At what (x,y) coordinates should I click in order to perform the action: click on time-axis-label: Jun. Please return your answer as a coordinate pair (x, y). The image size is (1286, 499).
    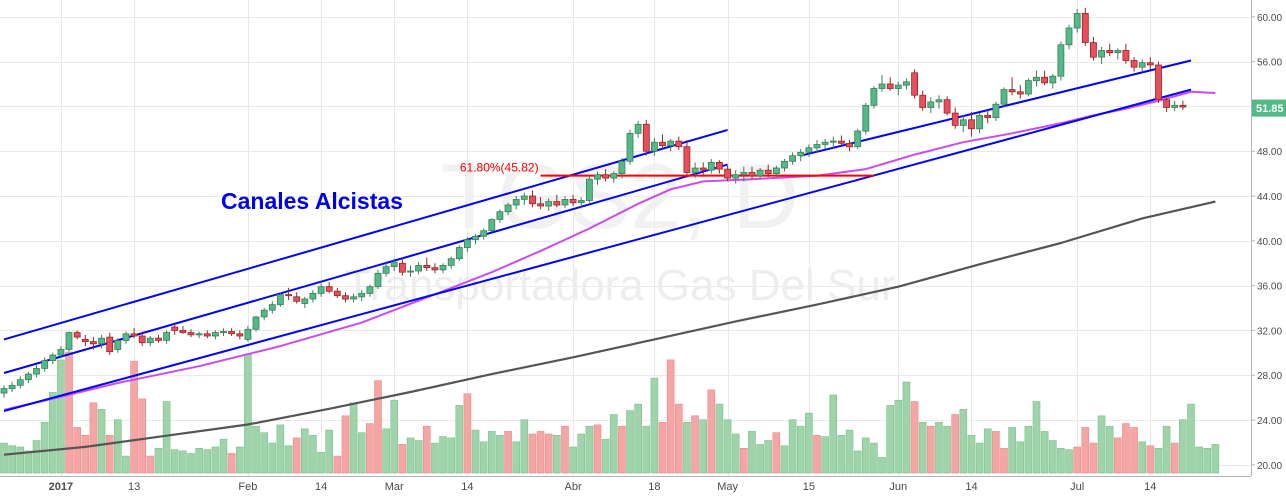
    Looking at the image, I should click on (898, 487).